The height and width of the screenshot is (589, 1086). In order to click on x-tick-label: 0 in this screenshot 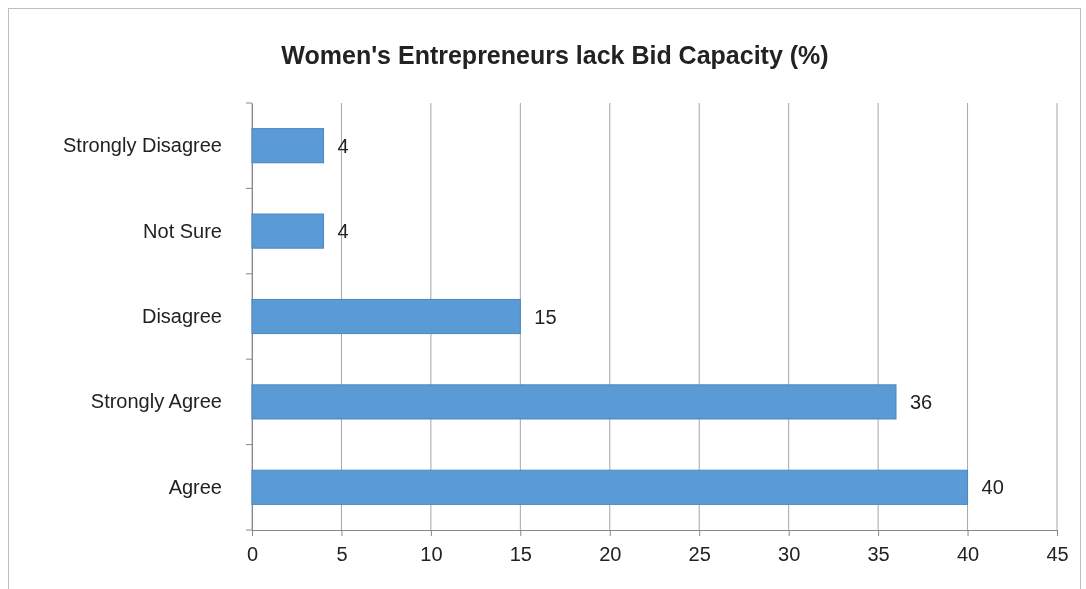, I will do `click(252, 554)`.